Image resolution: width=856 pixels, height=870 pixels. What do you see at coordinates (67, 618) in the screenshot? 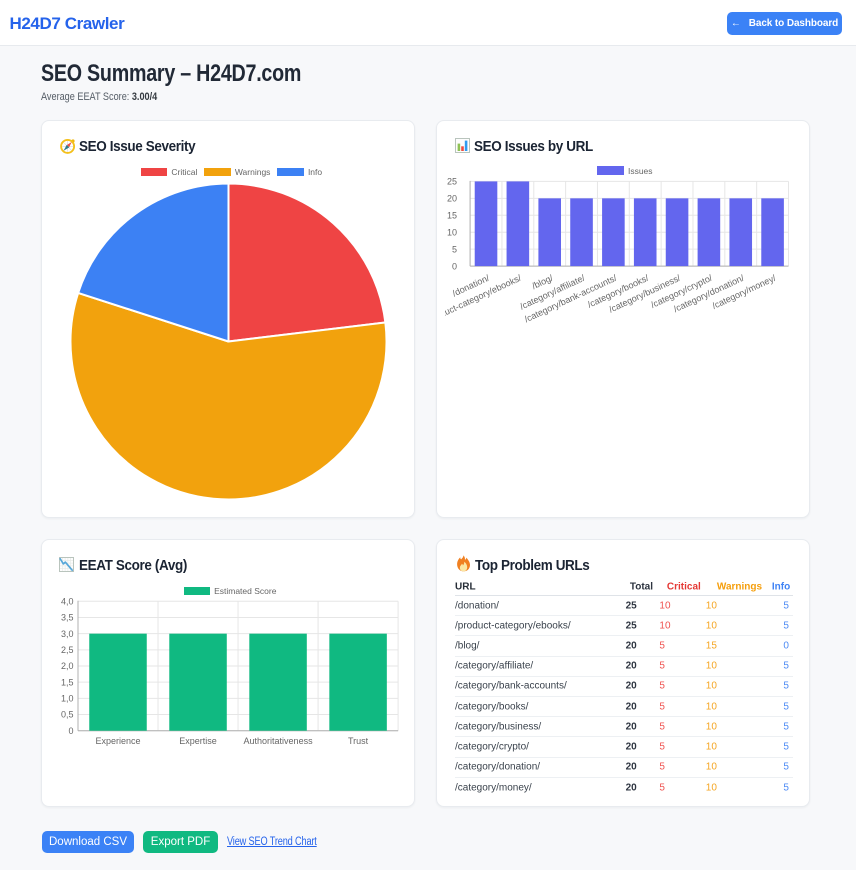
I see `svg-text: 3,5` at bounding box center [67, 618].